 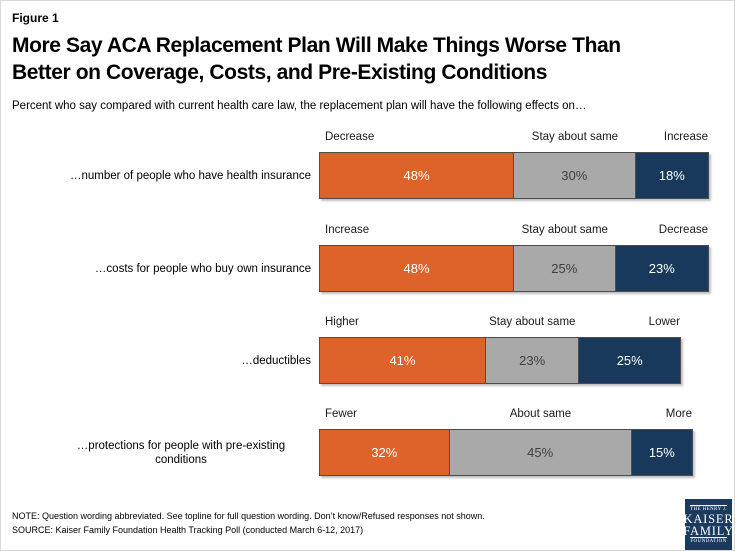 I want to click on stacked-bar: 48% 25% 23%, so click(x=514, y=268).